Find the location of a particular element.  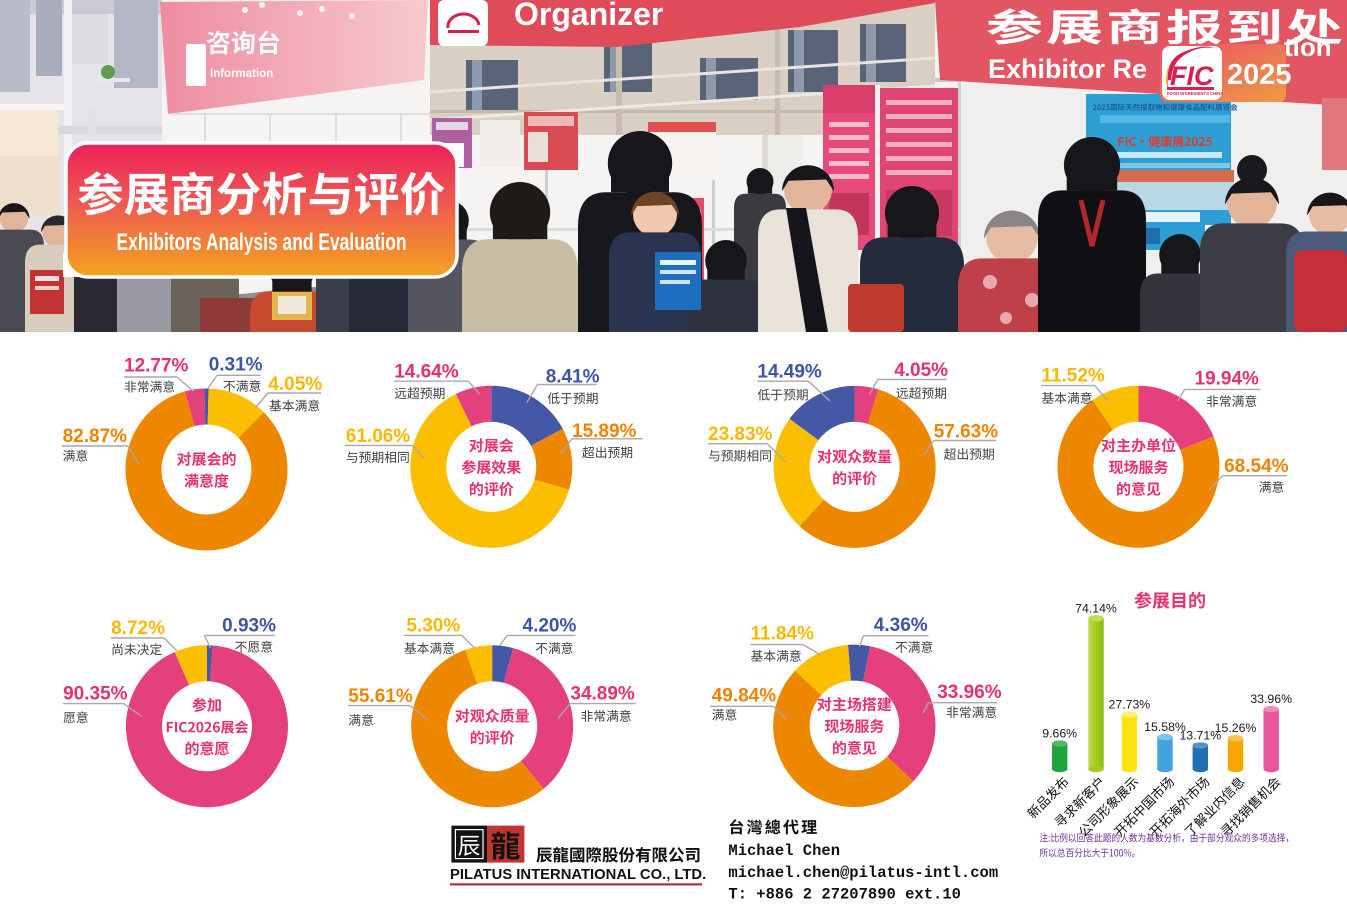

svg-text: michael.chen@pilatus-intl.com is located at coordinates (863, 873).